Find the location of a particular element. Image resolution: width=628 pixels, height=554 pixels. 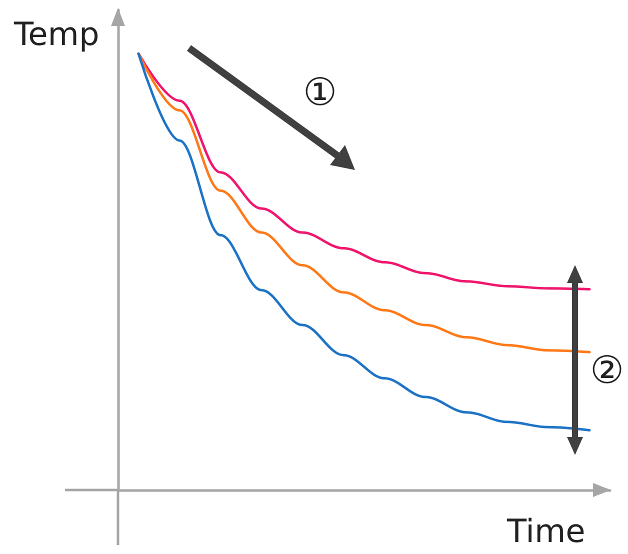

annotation: ① is located at coordinates (320, 92).